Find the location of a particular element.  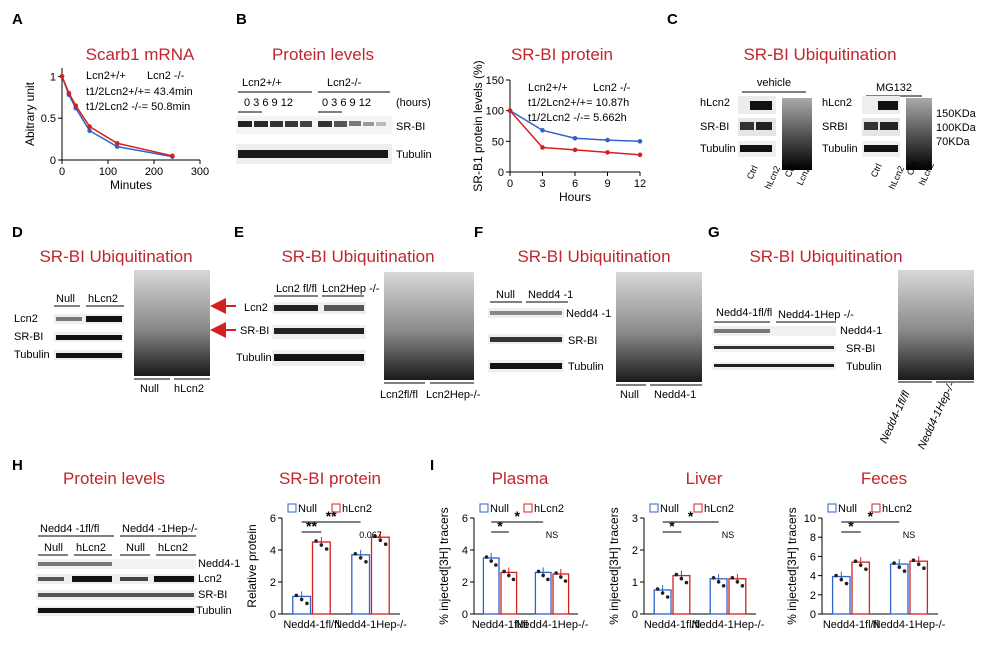

significance-label: NS is located at coordinates (728, 535).